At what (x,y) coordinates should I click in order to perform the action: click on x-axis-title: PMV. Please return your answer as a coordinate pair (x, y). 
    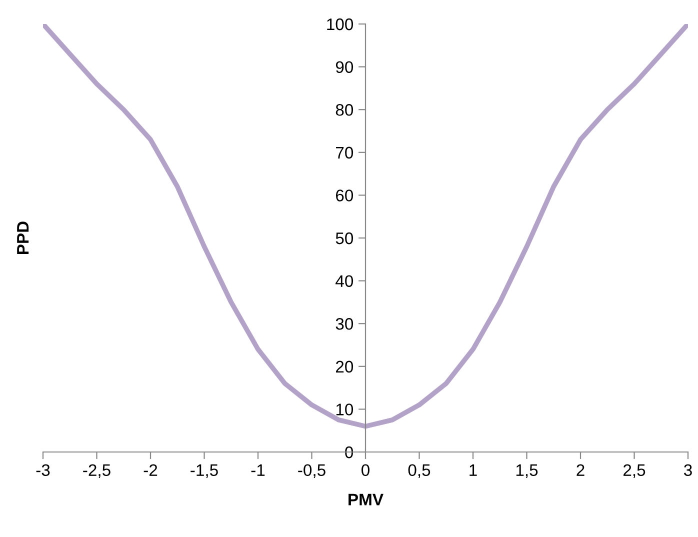
    Looking at the image, I should click on (366, 500).